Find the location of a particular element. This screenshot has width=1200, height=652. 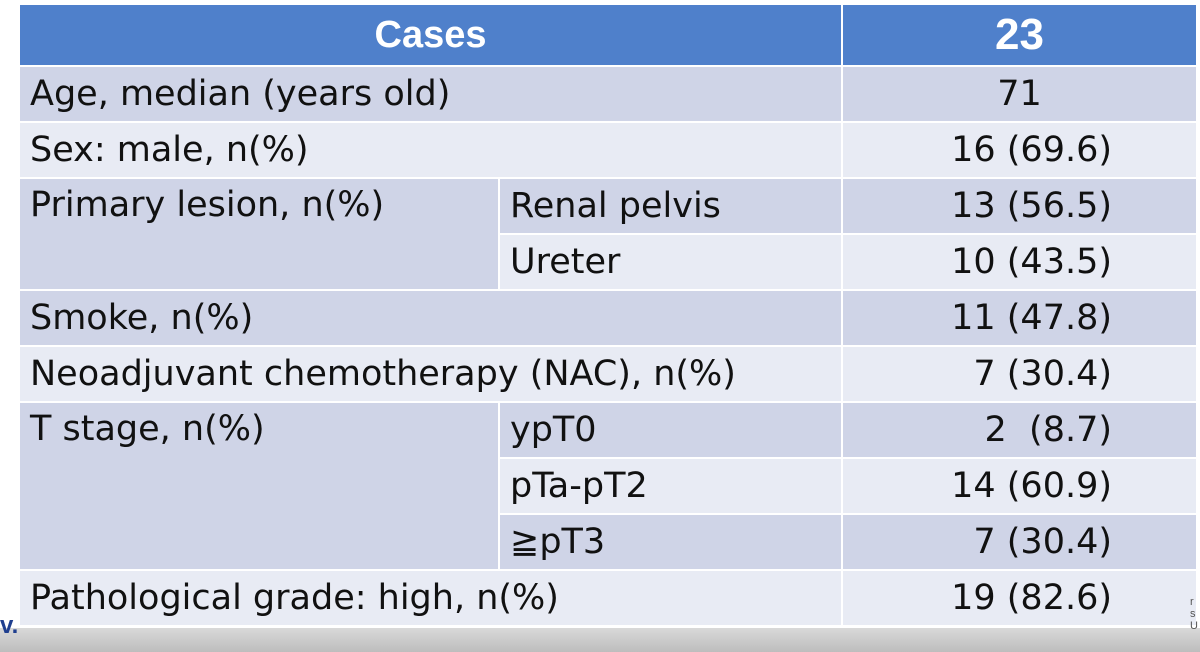

table-header-row: Cases 23 is located at coordinates (608, 35).